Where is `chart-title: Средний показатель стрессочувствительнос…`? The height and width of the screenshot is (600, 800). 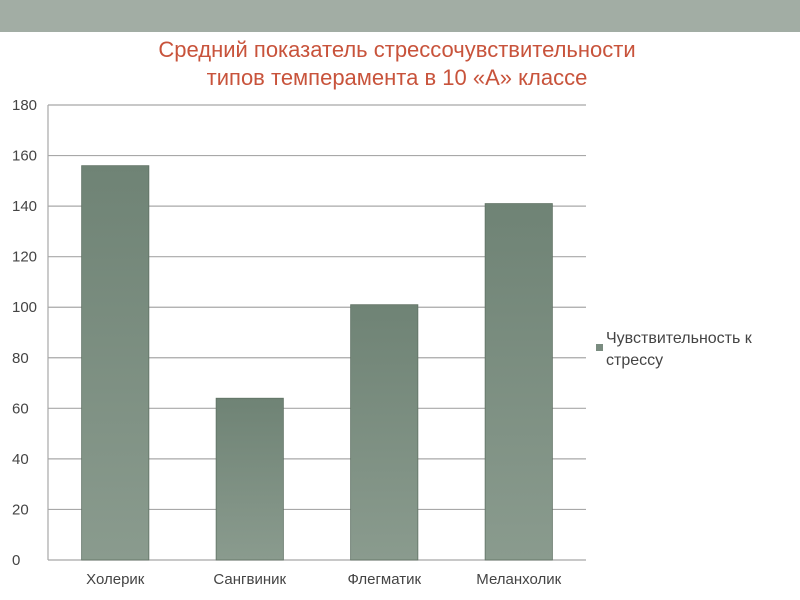
chart-title: Средний показатель стрессочувствительнос… is located at coordinates (400, 64).